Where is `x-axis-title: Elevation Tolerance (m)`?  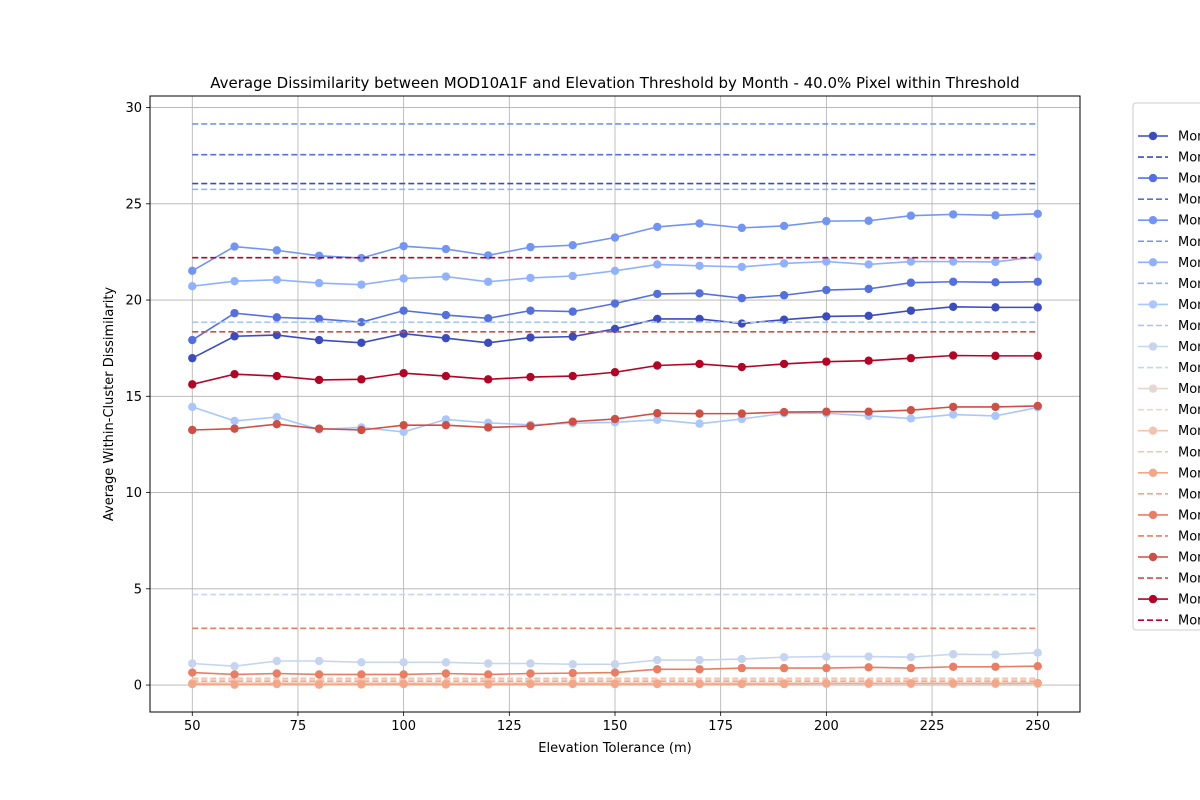
x-axis-title: Elevation Tolerance (m) is located at coordinates (614, 748).